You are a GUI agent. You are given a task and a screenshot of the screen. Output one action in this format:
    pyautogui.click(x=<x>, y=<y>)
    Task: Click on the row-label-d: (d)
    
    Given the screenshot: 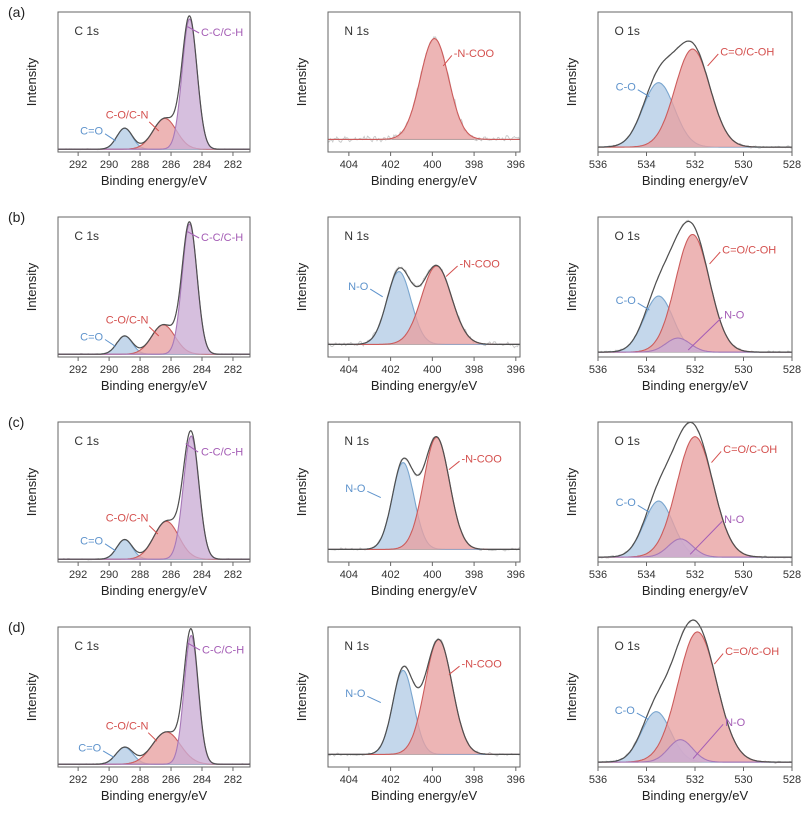 What is the action you would take?
    pyautogui.click(x=17, y=627)
    